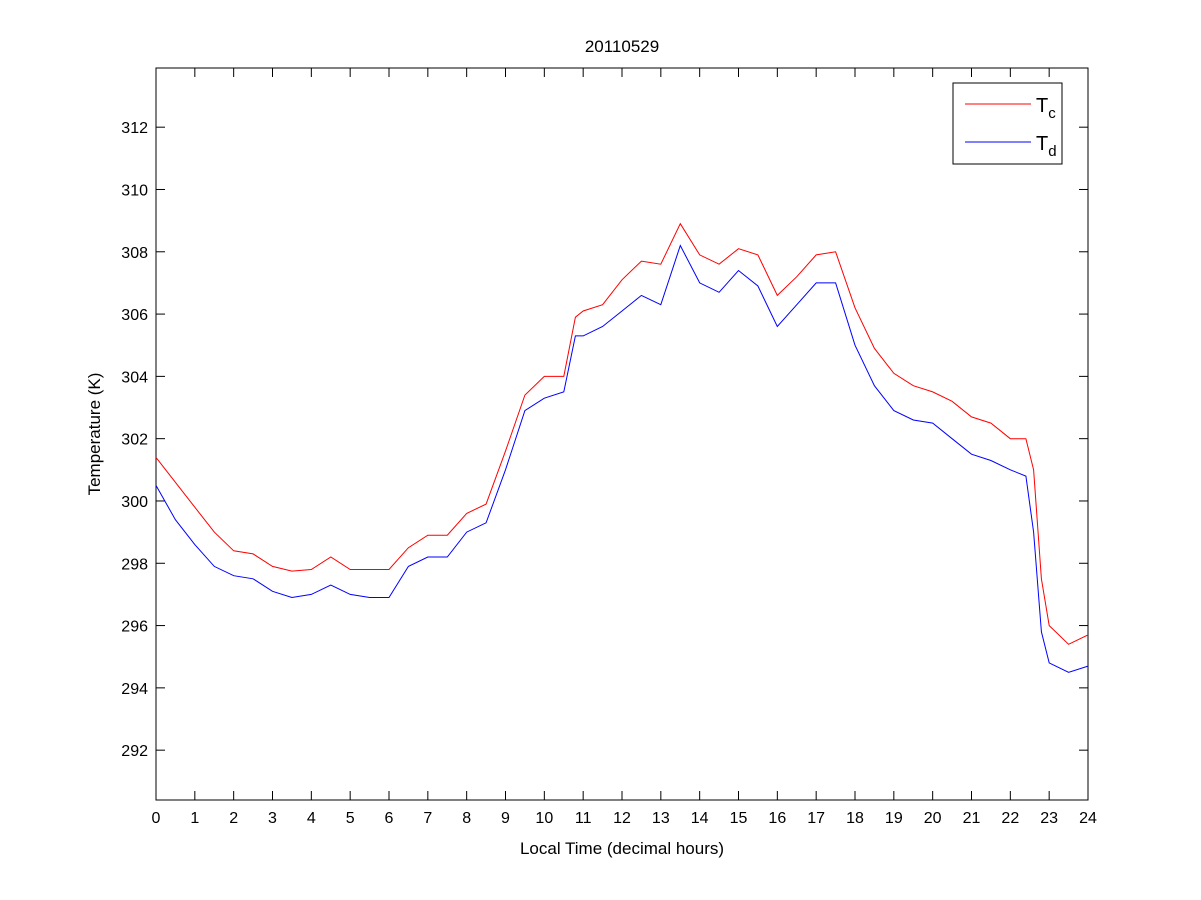 This screenshot has height=900, width=1201. Describe the element at coordinates (894, 818) in the screenshot. I see `x-tick-label: 19` at that location.